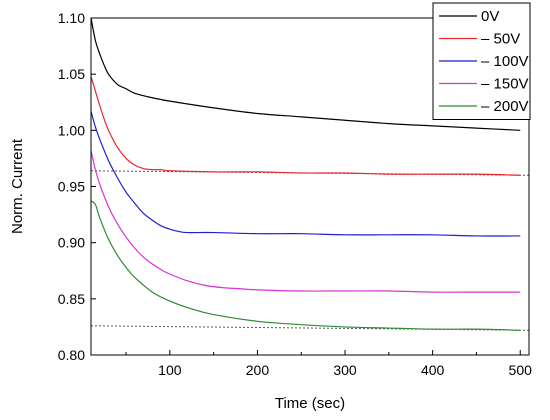 The width and height of the screenshot is (550, 420). What do you see at coordinates (258, 370) in the screenshot?
I see `x-tick-label: 200` at bounding box center [258, 370].